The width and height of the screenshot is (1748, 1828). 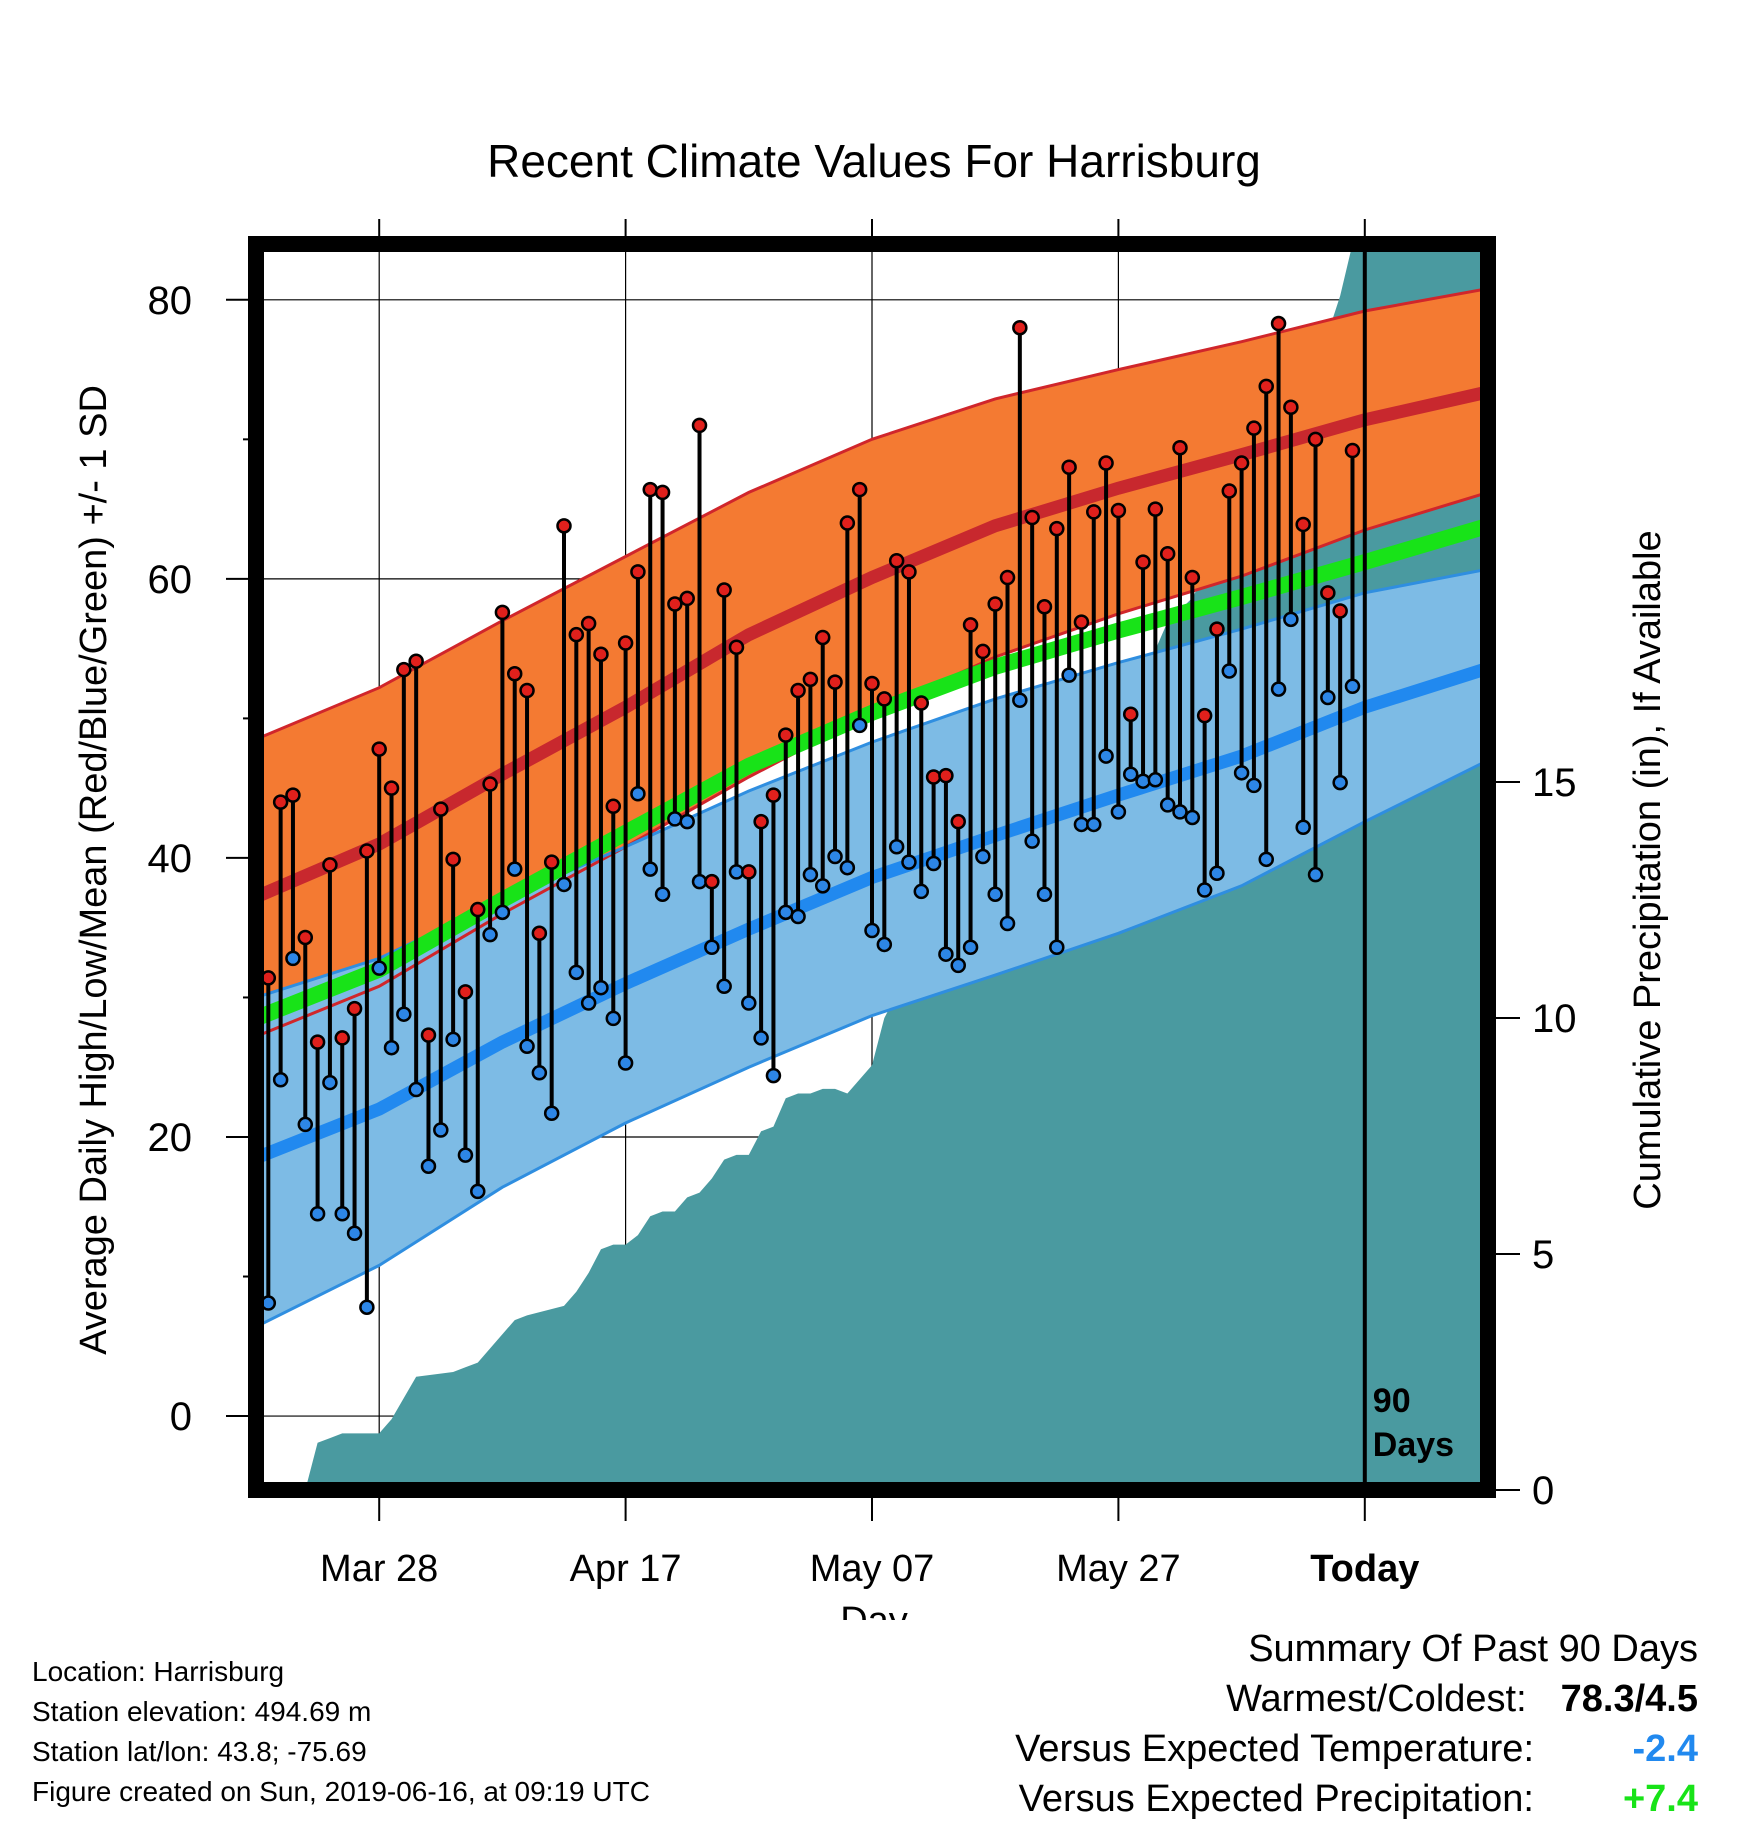 What do you see at coordinates (1413, 1445) in the screenshot?
I see `today-marker-label-days-word: Days` at bounding box center [1413, 1445].